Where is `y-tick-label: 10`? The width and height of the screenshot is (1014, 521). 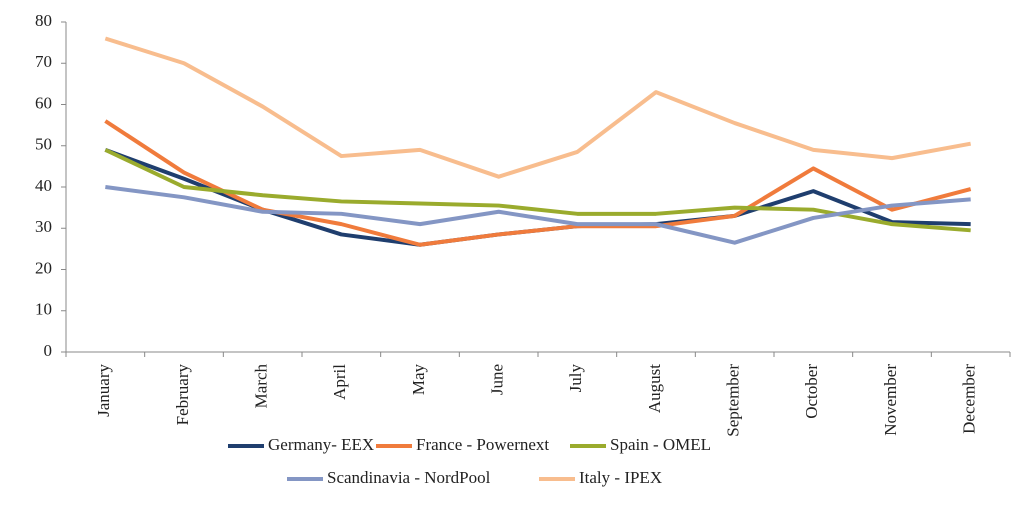 y-tick-label: 10 is located at coordinates (43, 309).